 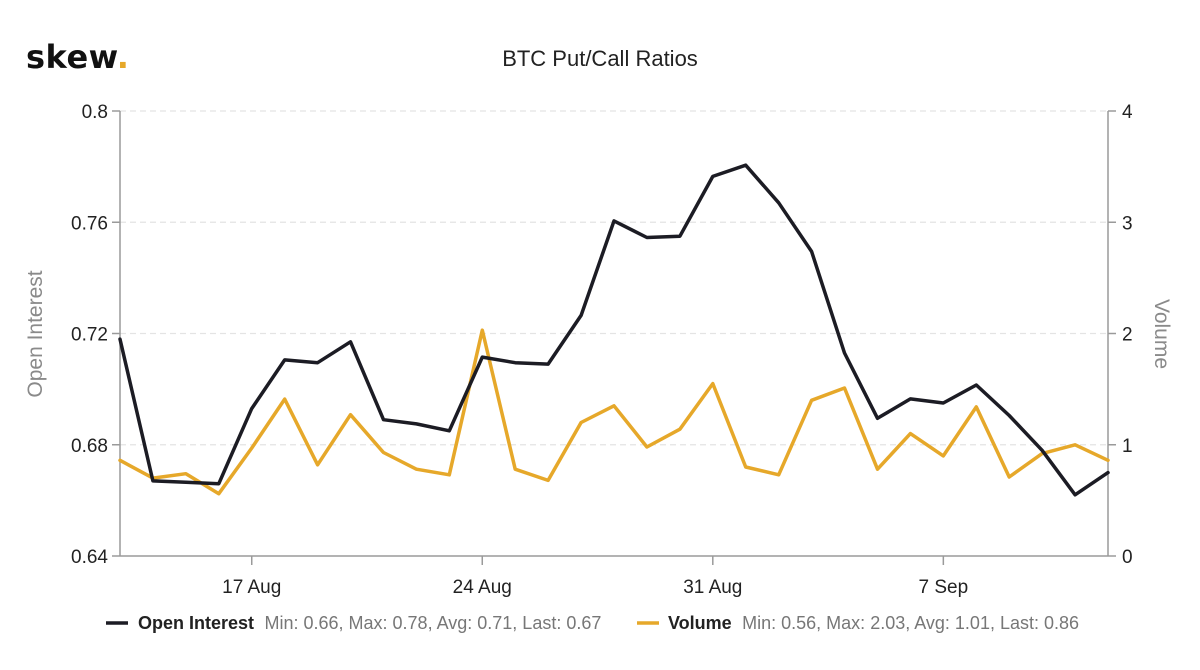 I want to click on y-right-tick-label: 3, so click(x=1127, y=223).